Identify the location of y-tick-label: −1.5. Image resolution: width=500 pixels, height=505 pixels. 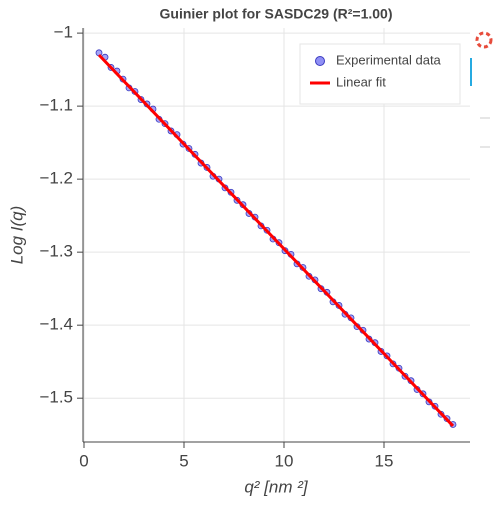
(56, 397).